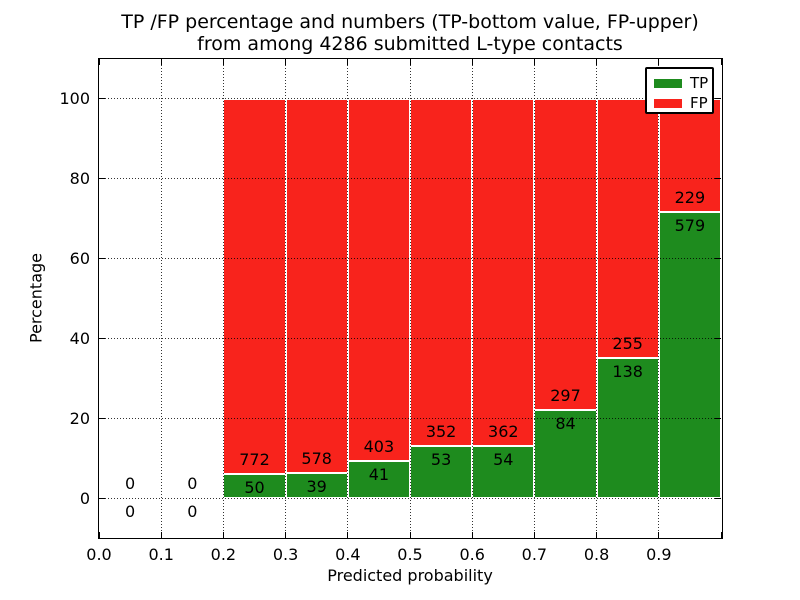 This screenshot has width=800, height=600. What do you see at coordinates (379, 475) in the screenshot?
I see `tp-count-label: 41` at bounding box center [379, 475].